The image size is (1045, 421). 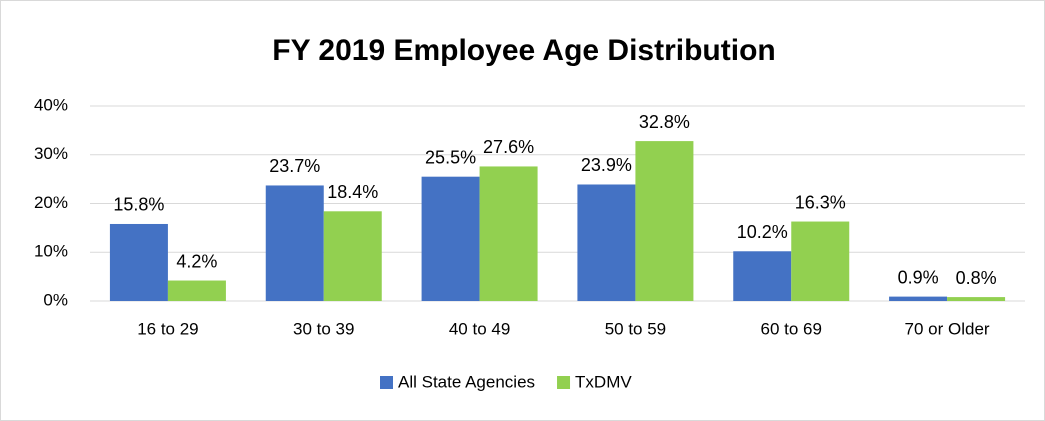 I want to click on y-tick-label: 30%, so click(x=51, y=153).